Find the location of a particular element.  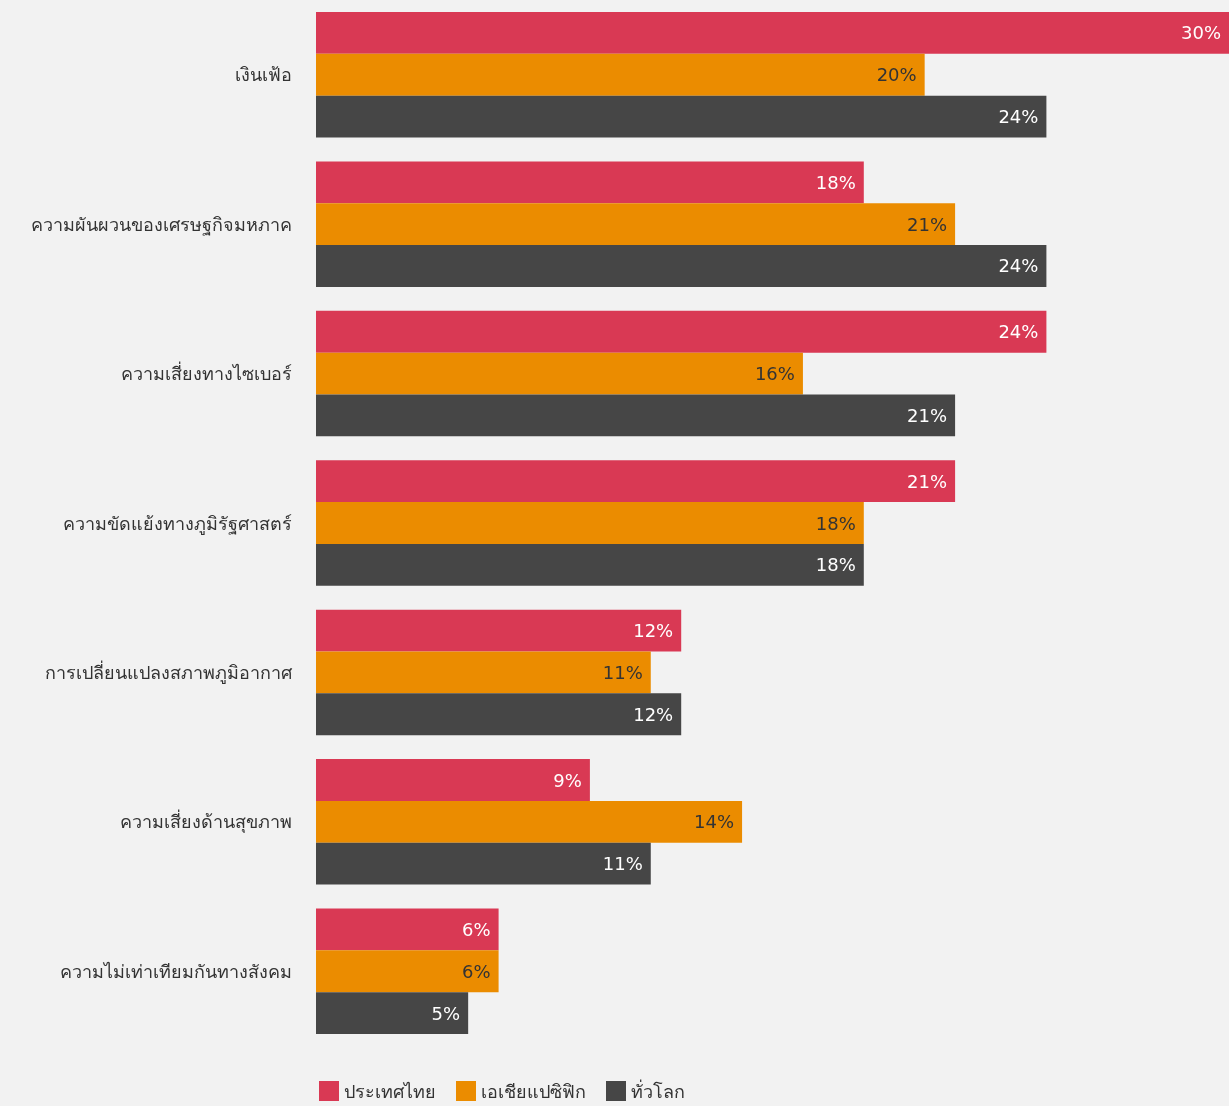

y-tick-label: เงินเฟ้อ is located at coordinates (263, 75).